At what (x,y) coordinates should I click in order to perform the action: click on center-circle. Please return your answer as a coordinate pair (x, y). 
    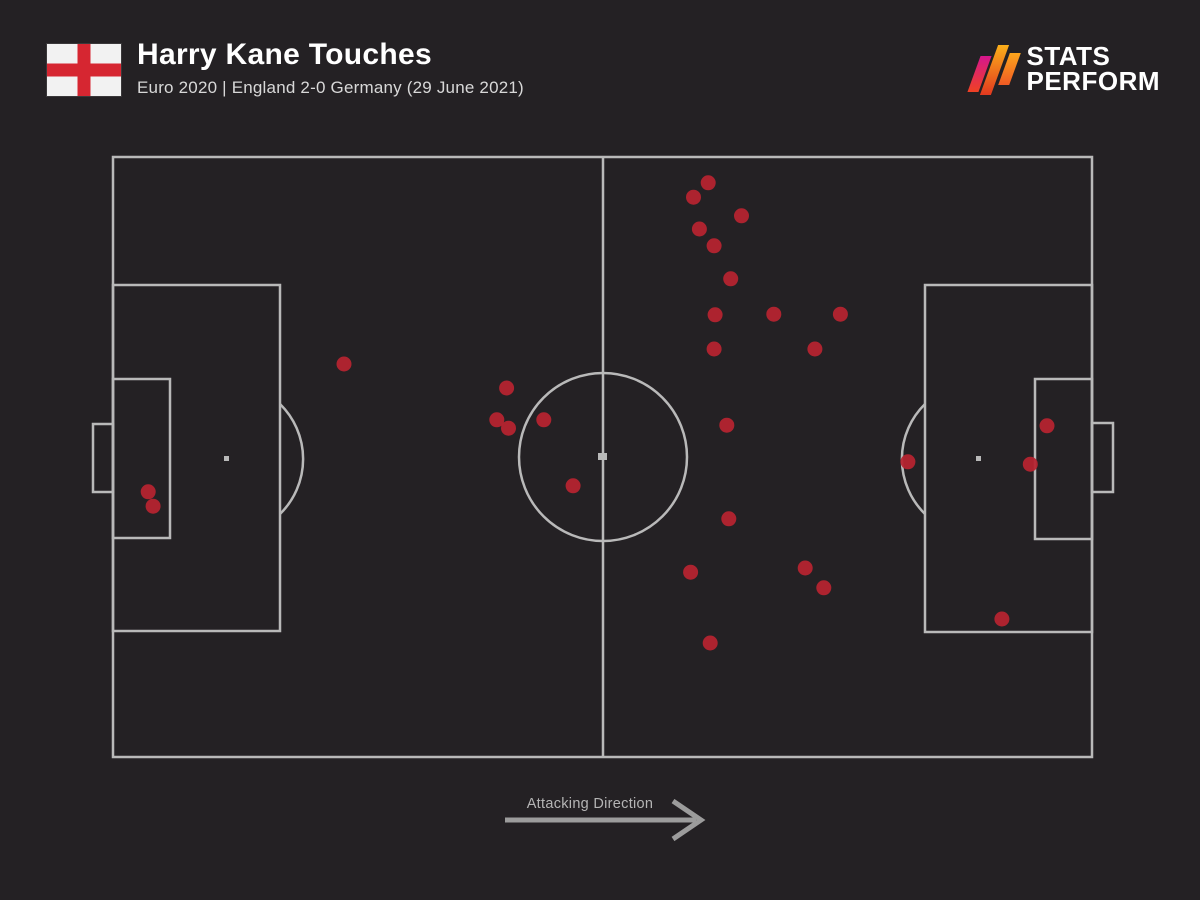
    Looking at the image, I should click on (603, 457).